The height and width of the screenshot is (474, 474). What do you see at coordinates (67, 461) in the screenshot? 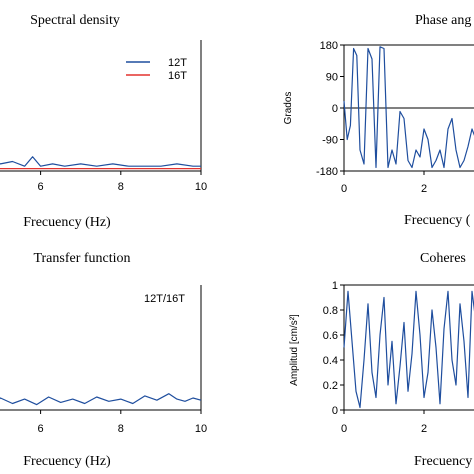
I see `transfer-xlabel: Frecuency (Hz)` at bounding box center [67, 461].